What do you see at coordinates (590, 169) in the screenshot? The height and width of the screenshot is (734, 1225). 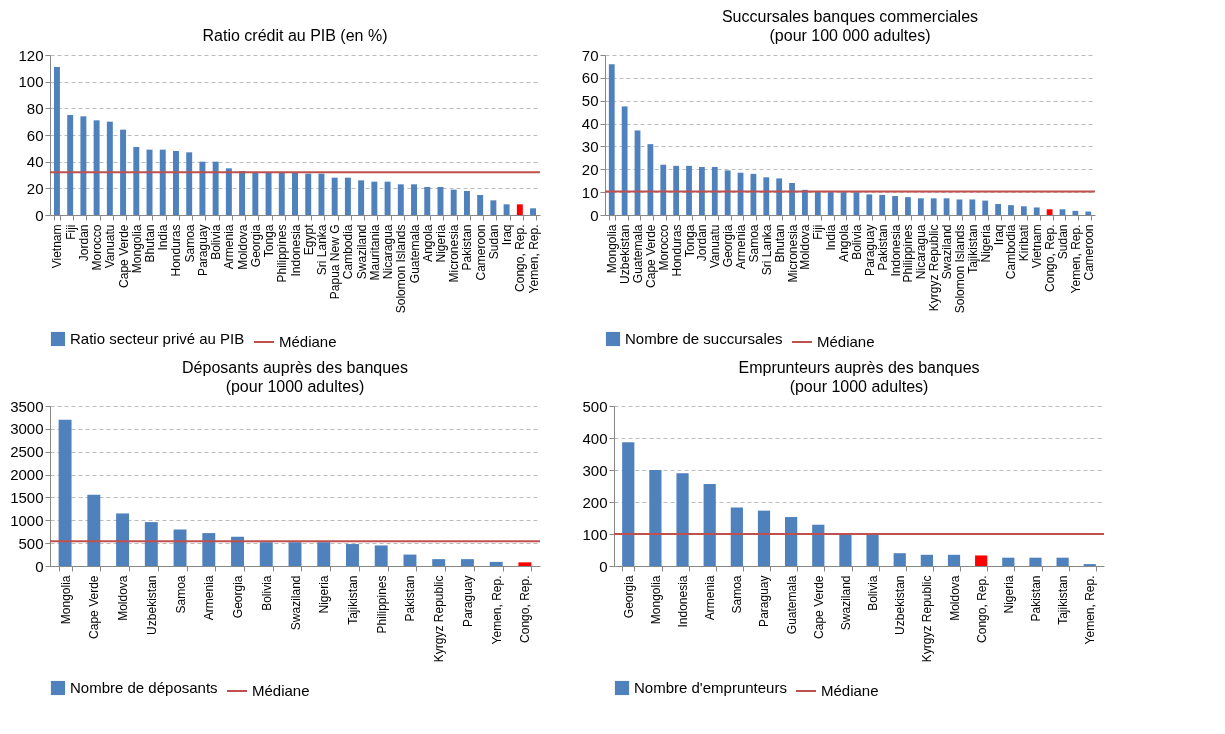 I see `y-tick-label: 20` at bounding box center [590, 169].